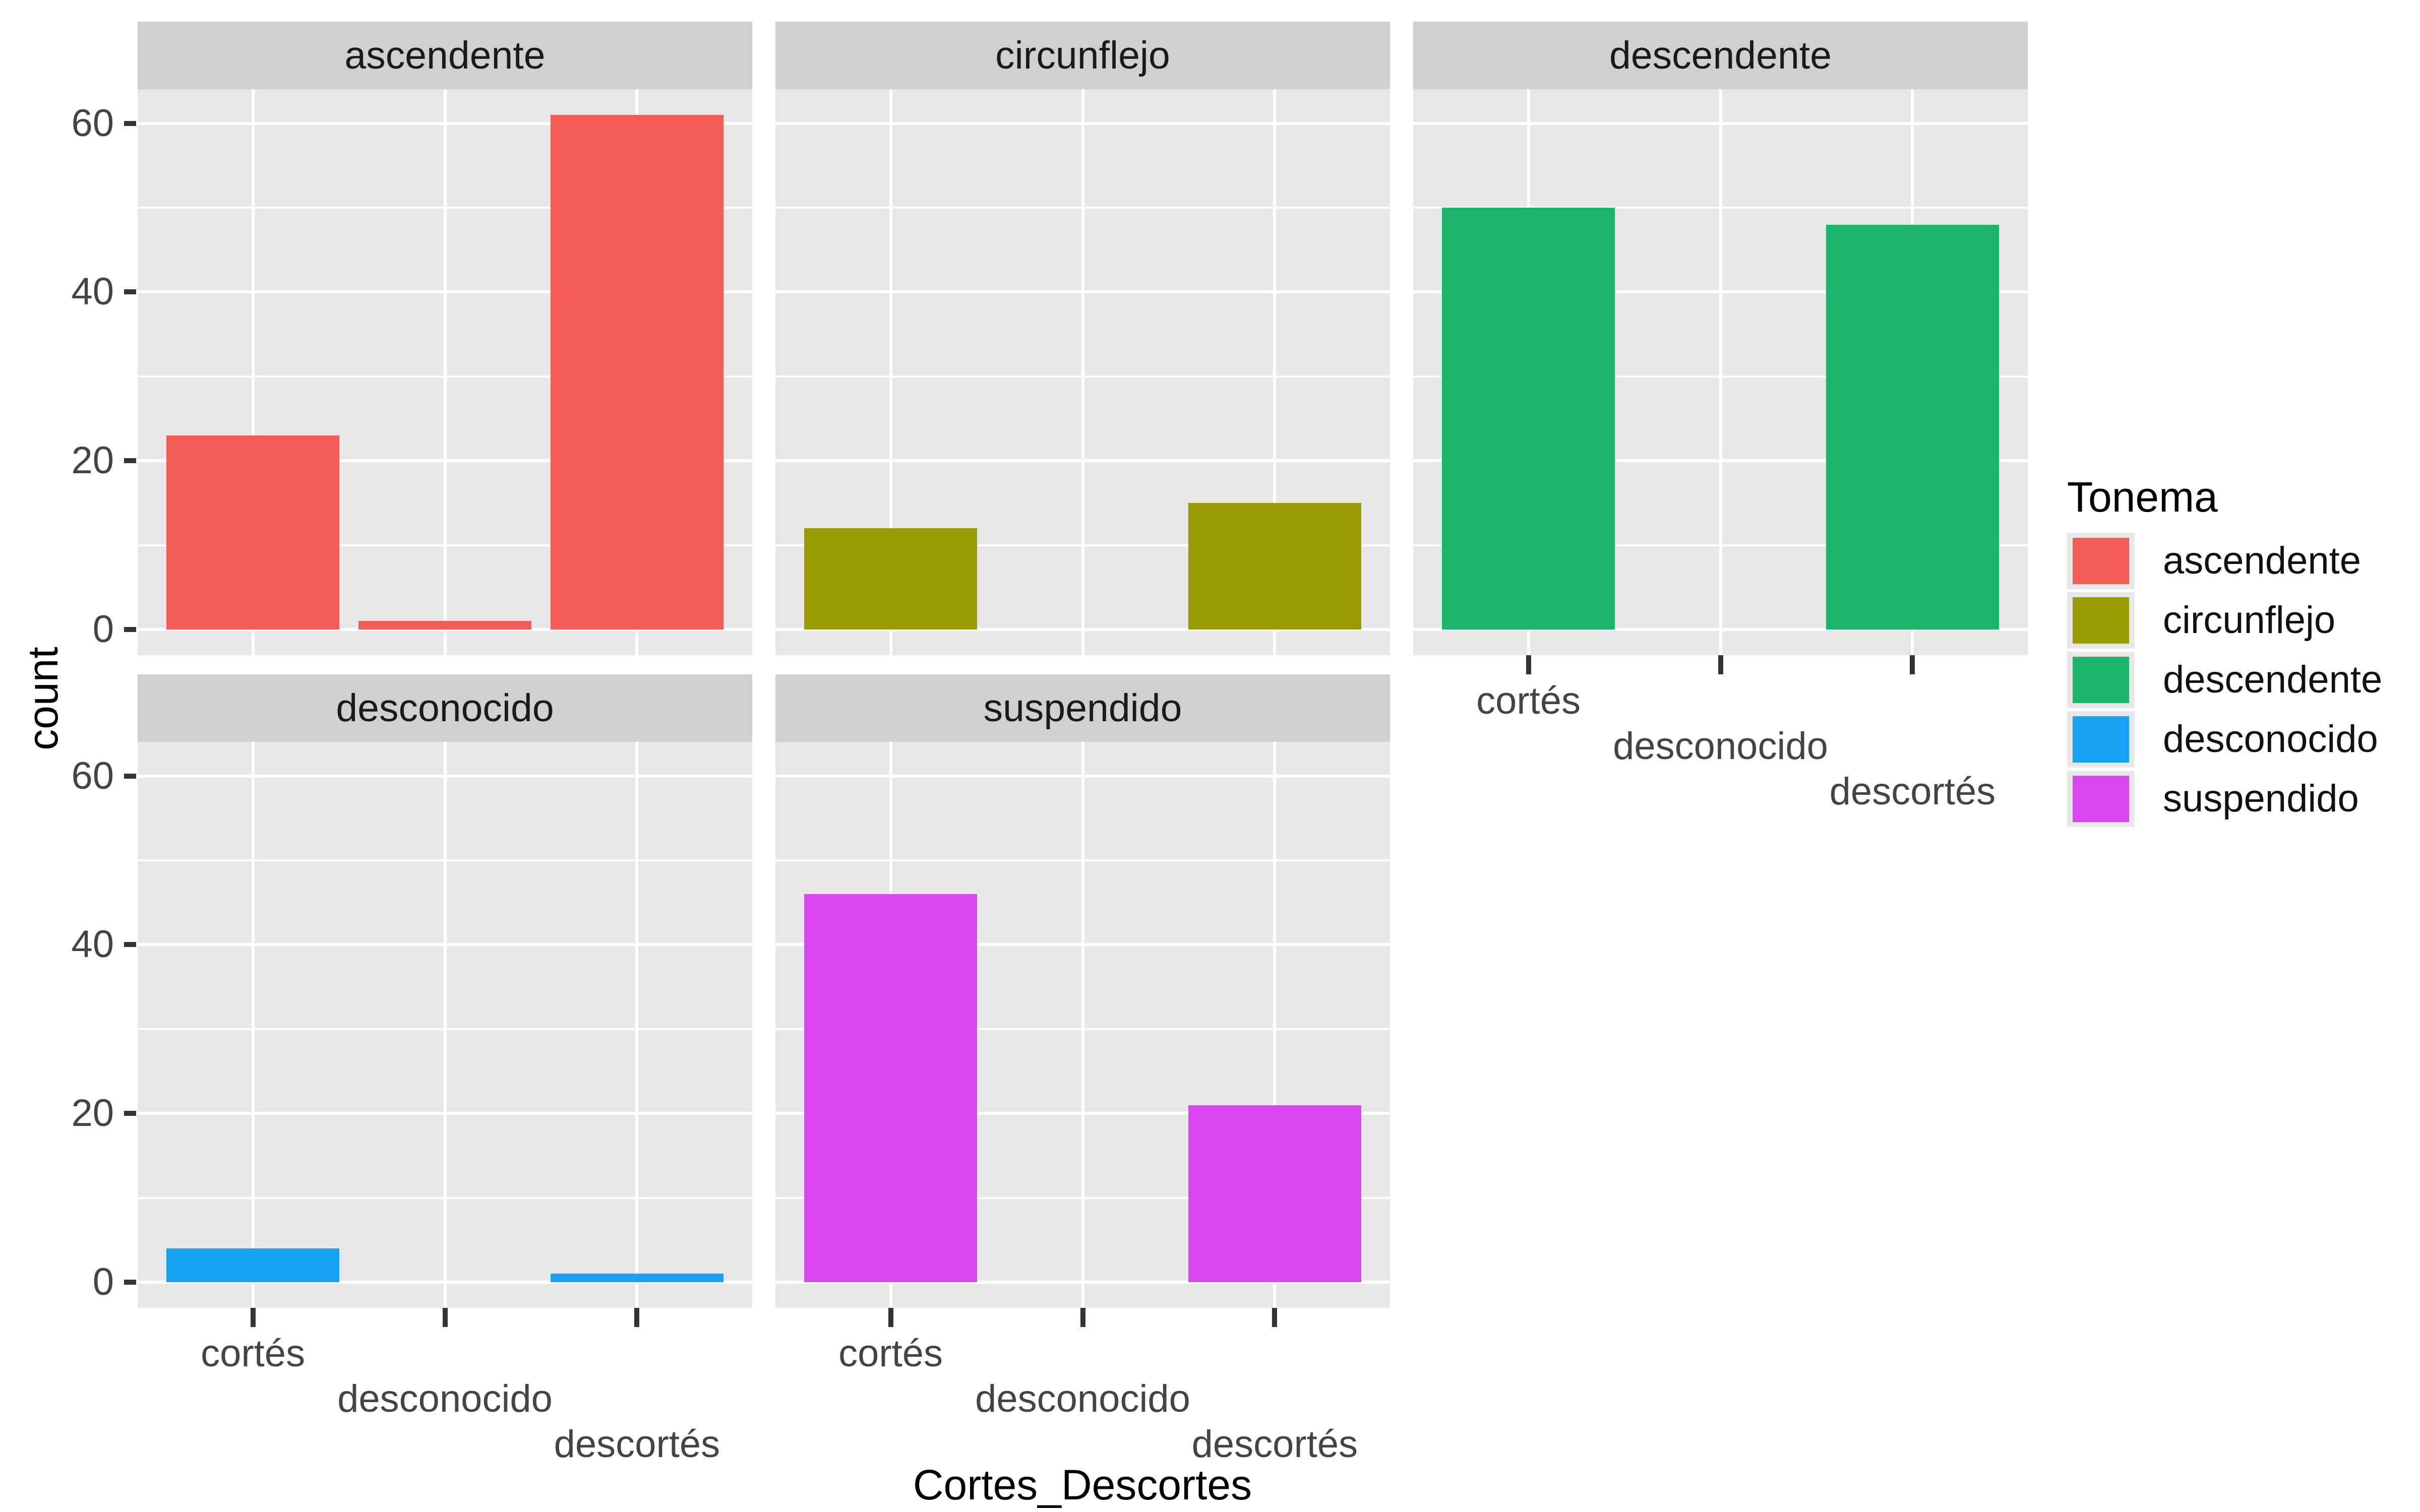 The width and height of the screenshot is (2420, 1512). I want to click on x-tick-desconocido-cortés, so click(253, 1317).